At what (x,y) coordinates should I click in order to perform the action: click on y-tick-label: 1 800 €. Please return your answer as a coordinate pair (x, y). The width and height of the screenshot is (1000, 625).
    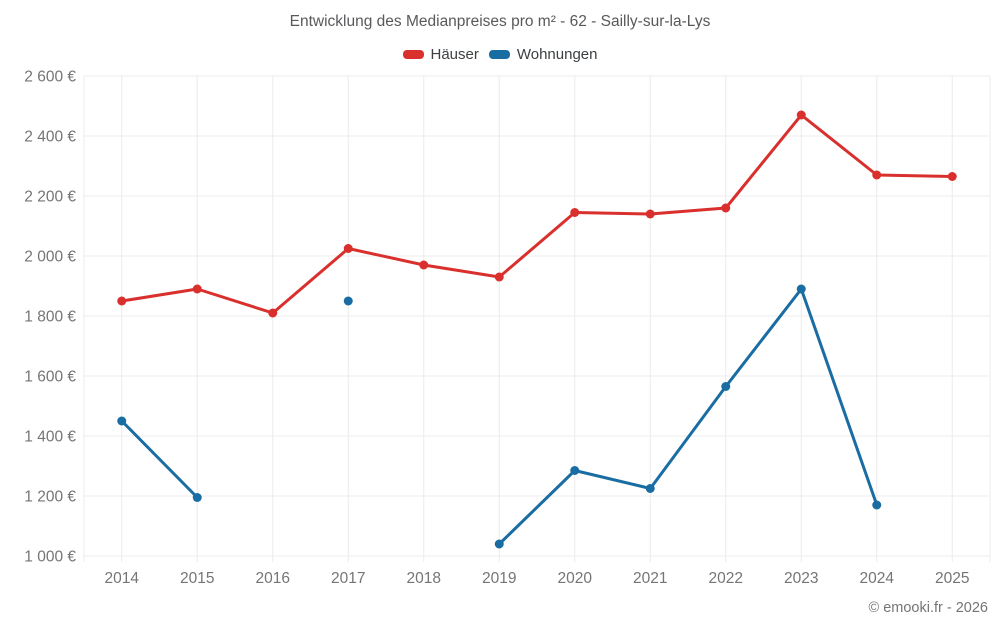
    Looking at the image, I should click on (50, 317).